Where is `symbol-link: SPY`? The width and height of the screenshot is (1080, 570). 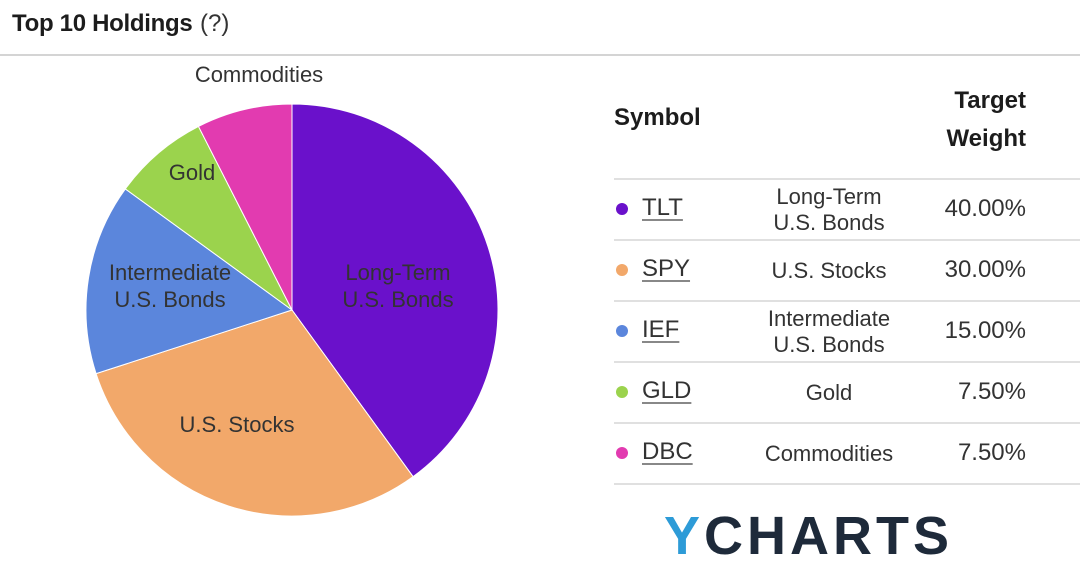
symbol-link: SPY is located at coordinates (666, 269).